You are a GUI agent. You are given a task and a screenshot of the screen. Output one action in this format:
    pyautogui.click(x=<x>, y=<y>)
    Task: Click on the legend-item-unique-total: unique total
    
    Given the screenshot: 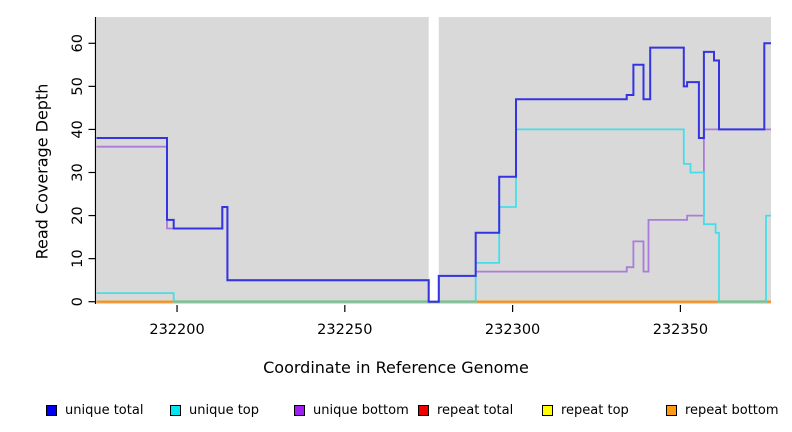 What is the action you would take?
    pyautogui.click(x=108, y=410)
    